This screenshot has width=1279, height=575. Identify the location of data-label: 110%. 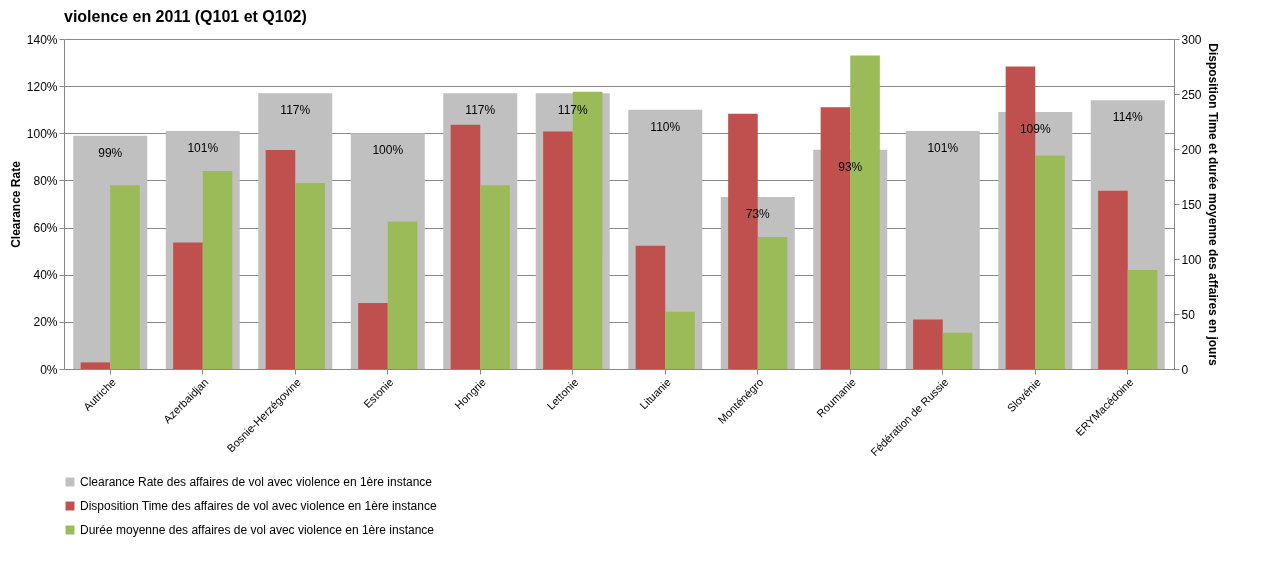
(665, 126).